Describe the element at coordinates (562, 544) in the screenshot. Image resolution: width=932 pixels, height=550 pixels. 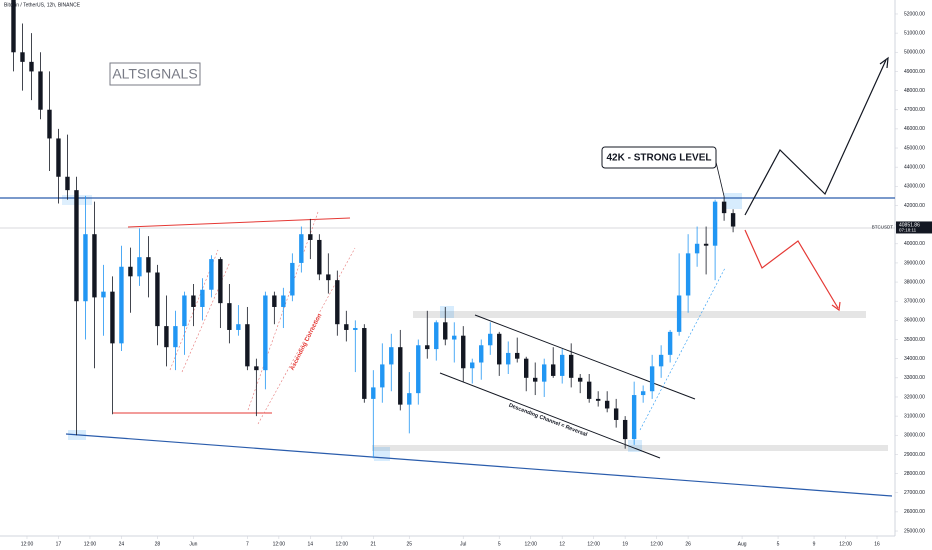
I see `x-tick-label: 12` at that location.